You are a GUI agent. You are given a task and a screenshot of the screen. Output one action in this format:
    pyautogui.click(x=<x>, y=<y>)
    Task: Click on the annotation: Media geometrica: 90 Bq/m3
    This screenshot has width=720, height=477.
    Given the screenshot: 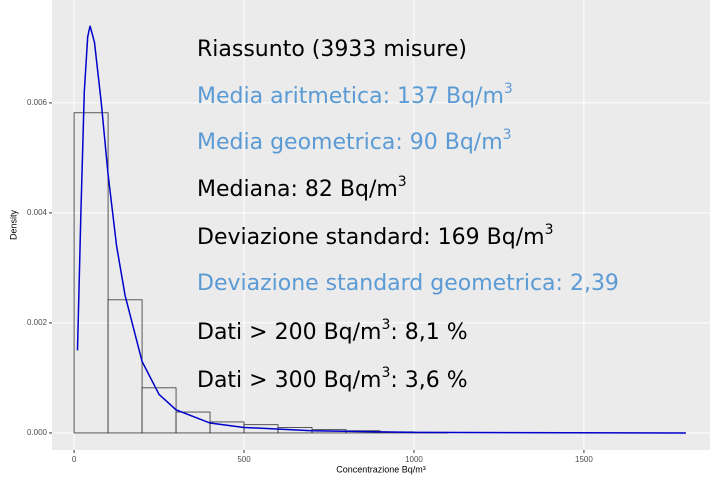 What is the action you would take?
    pyautogui.click(x=354, y=141)
    